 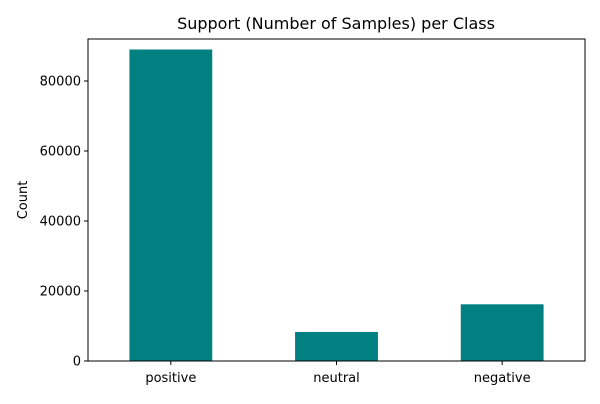 I want to click on y-tick-label-0: 0, so click(x=77, y=362).